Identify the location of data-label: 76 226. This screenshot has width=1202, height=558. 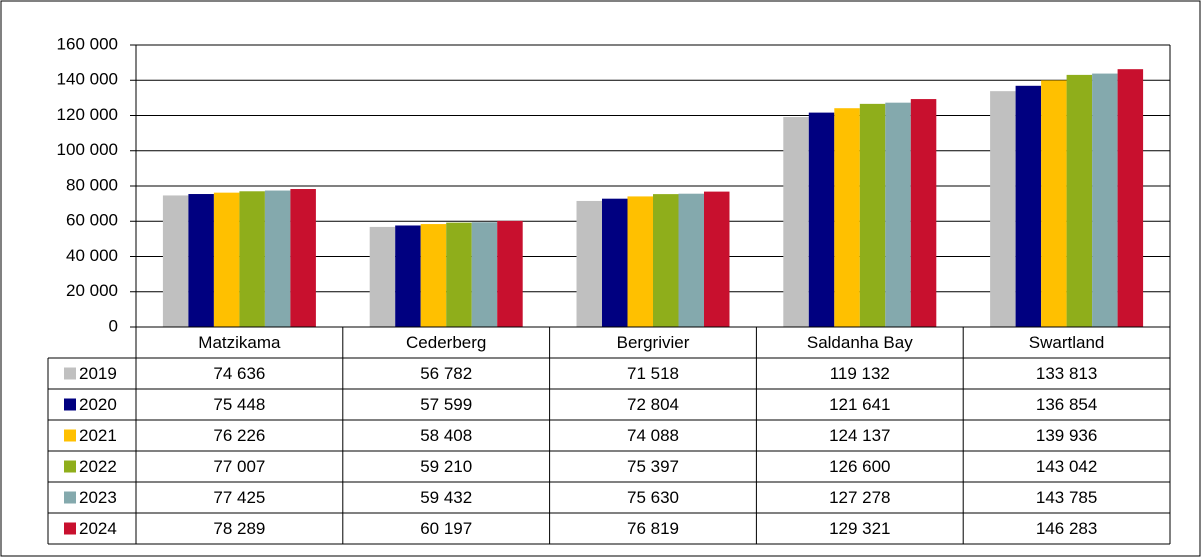
(239, 435).